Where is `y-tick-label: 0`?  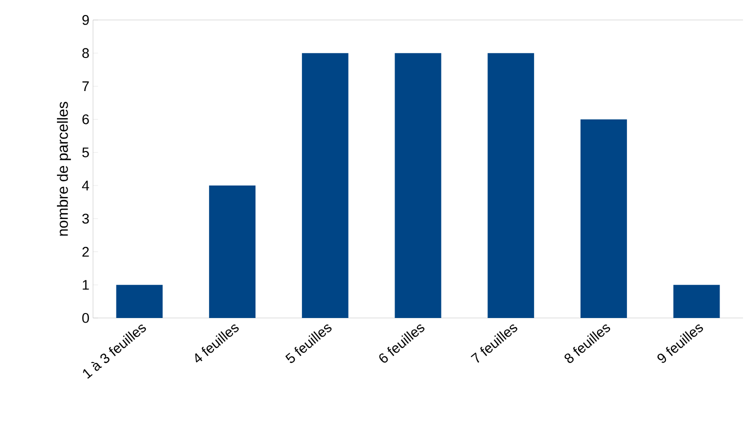
y-tick-label: 0 is located at coordinates (85, 318).